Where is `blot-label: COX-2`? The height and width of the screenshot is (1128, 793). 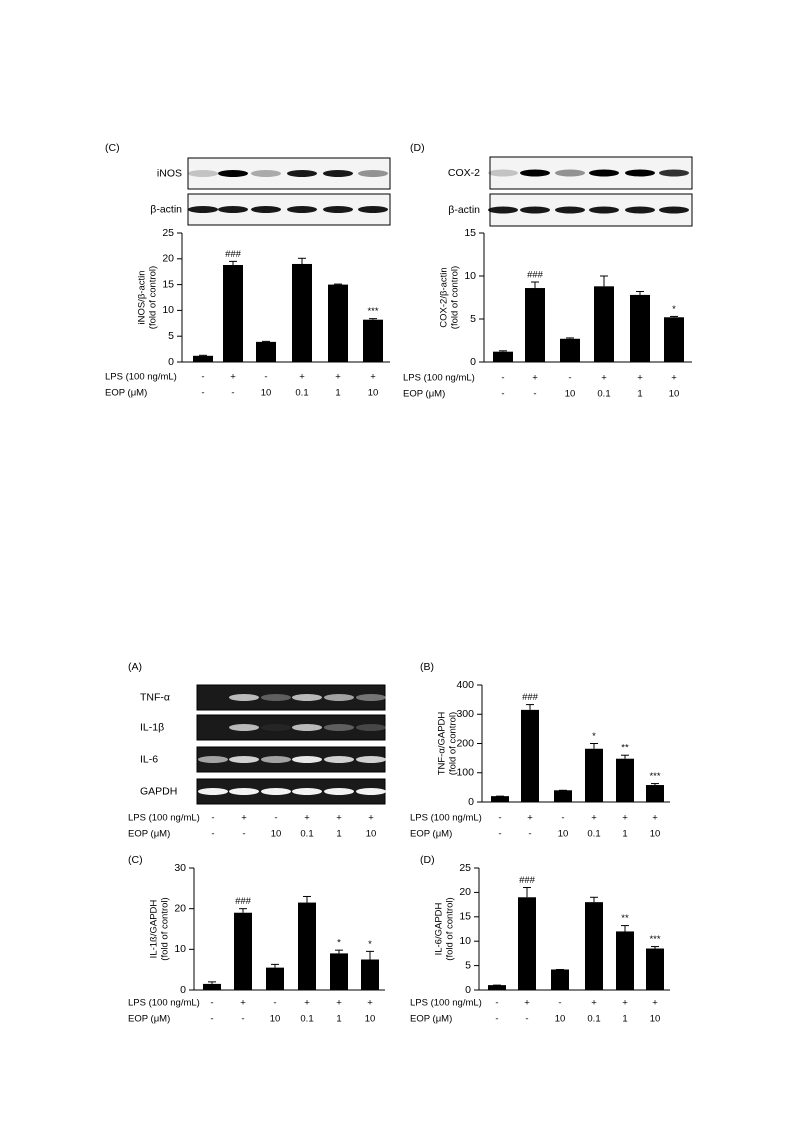 blot-label: COX-2 is located at coordinates (464, 173).